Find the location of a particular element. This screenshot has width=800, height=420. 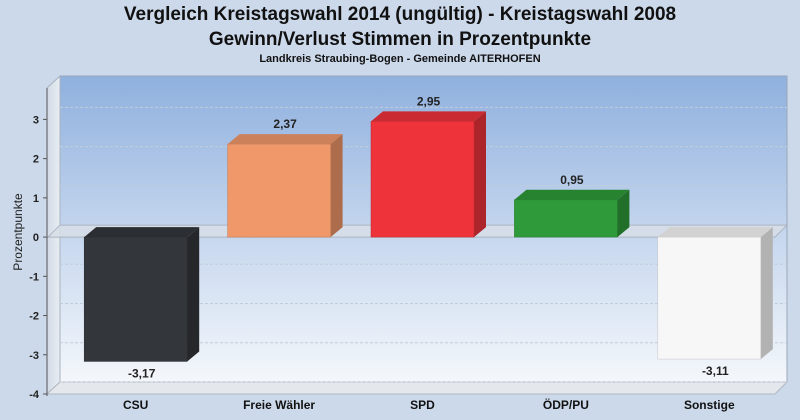

x-tick-label: Sonstige is located at coordinates (709, 405).